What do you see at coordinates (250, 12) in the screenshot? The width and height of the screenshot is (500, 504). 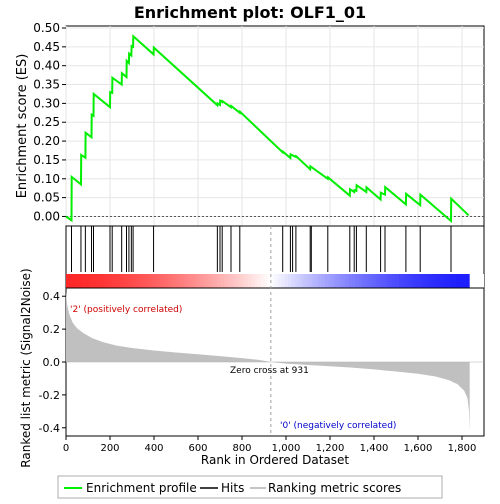 I see `chart-title: Enrichment plot: OLF1_01` at bounding box center [250, 12].